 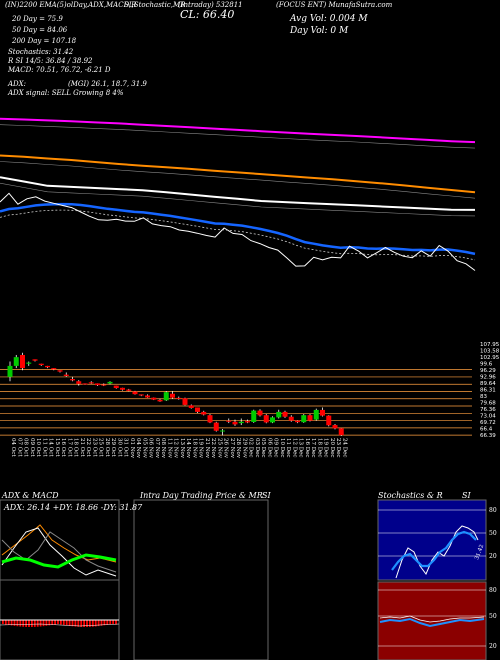 I want to click on macd-signal-line, so click(x=60, y=625).